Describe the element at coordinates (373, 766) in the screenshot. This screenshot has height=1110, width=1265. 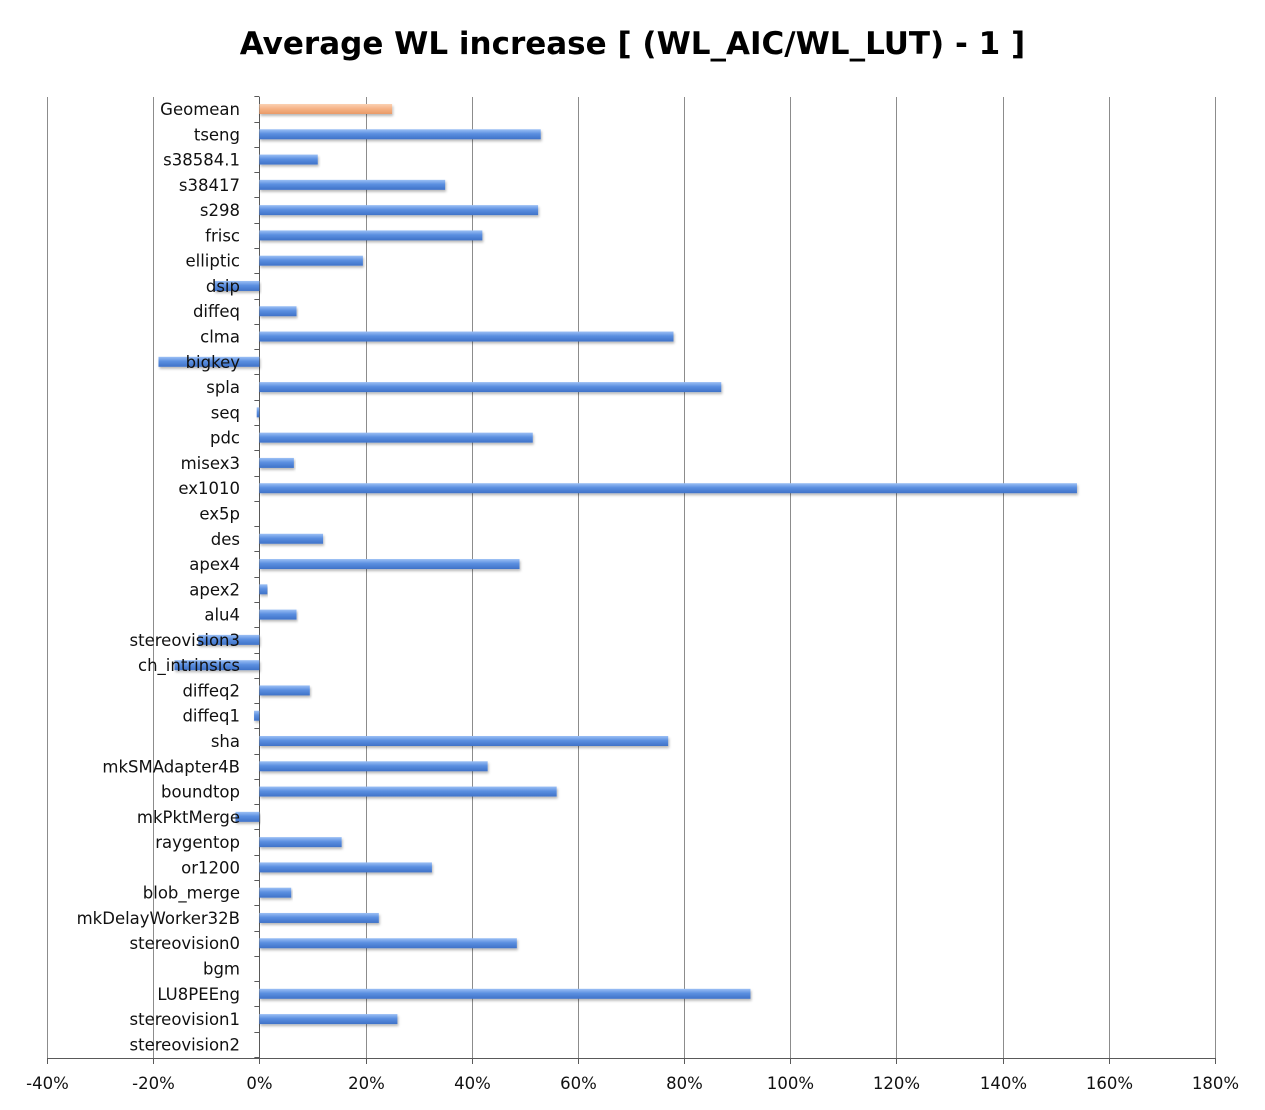
I see `bar-mksmadapter4b` at that location.